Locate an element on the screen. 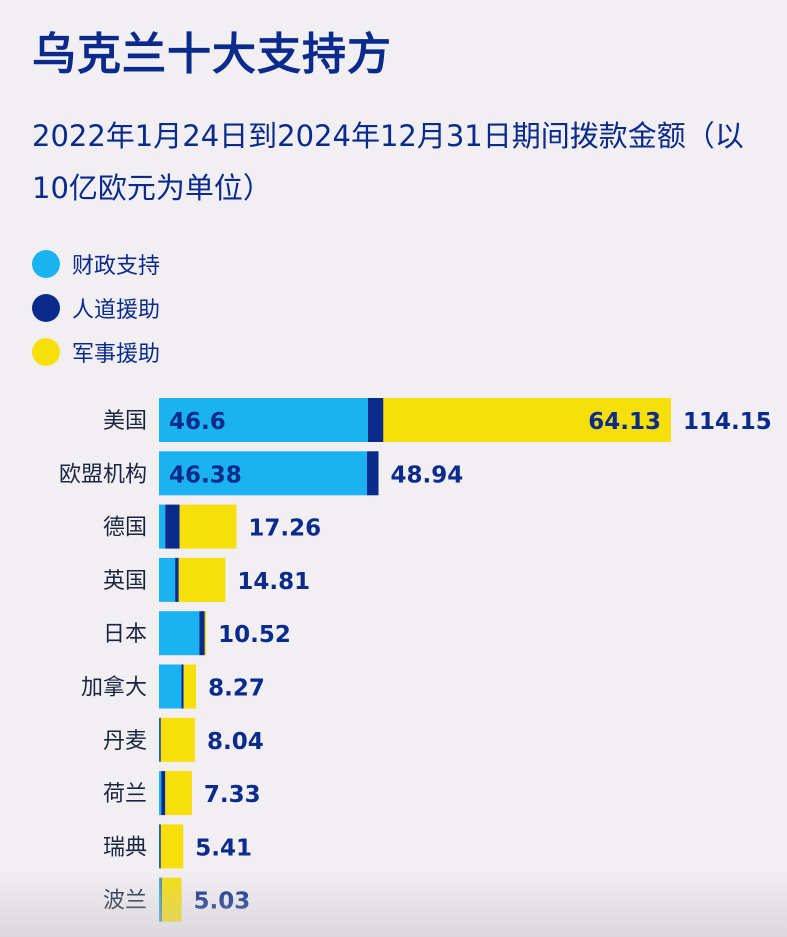 This screenshot has width=787, height=937. category-label-0: 美国 is located at coordinates (125, 421).